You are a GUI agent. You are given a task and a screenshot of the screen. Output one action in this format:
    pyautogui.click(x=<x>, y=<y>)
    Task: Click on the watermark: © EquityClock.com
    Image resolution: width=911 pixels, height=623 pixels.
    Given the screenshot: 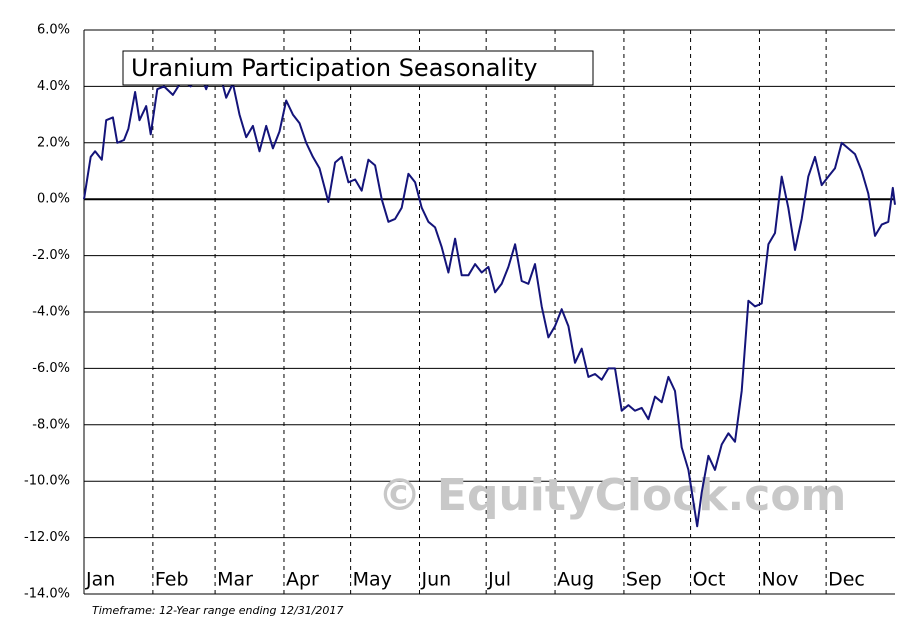 What is the action you would take?
    pyautogui.click(x=612, y=495)
    